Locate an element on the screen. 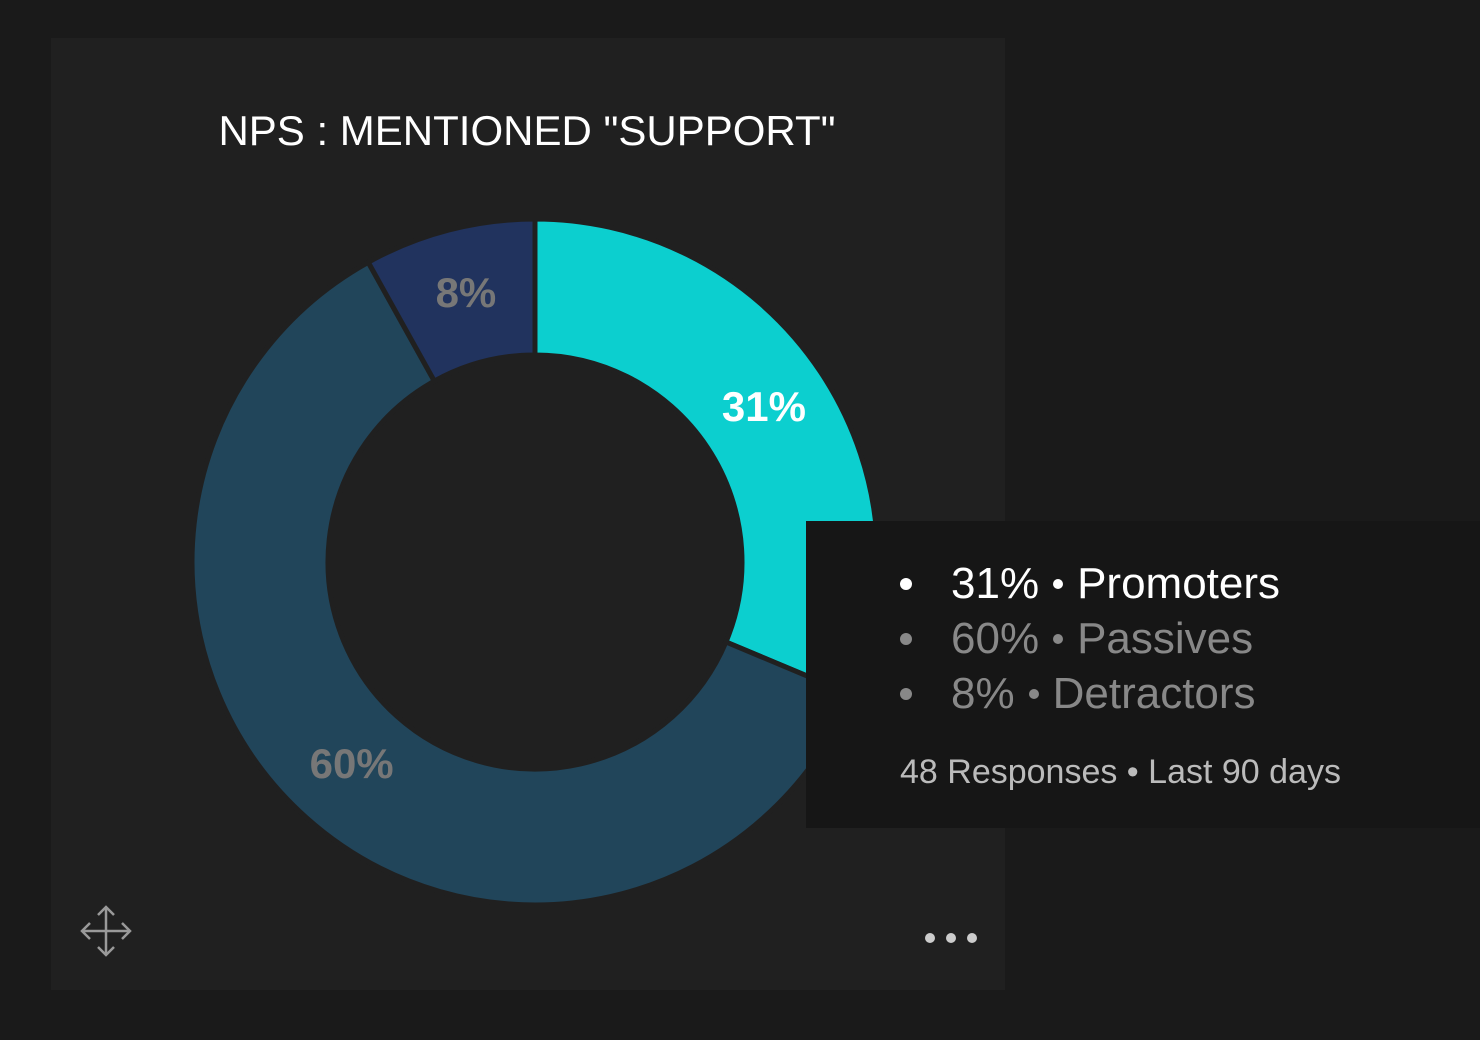  legend-label: Passives is located at coordinates (1165, 638).